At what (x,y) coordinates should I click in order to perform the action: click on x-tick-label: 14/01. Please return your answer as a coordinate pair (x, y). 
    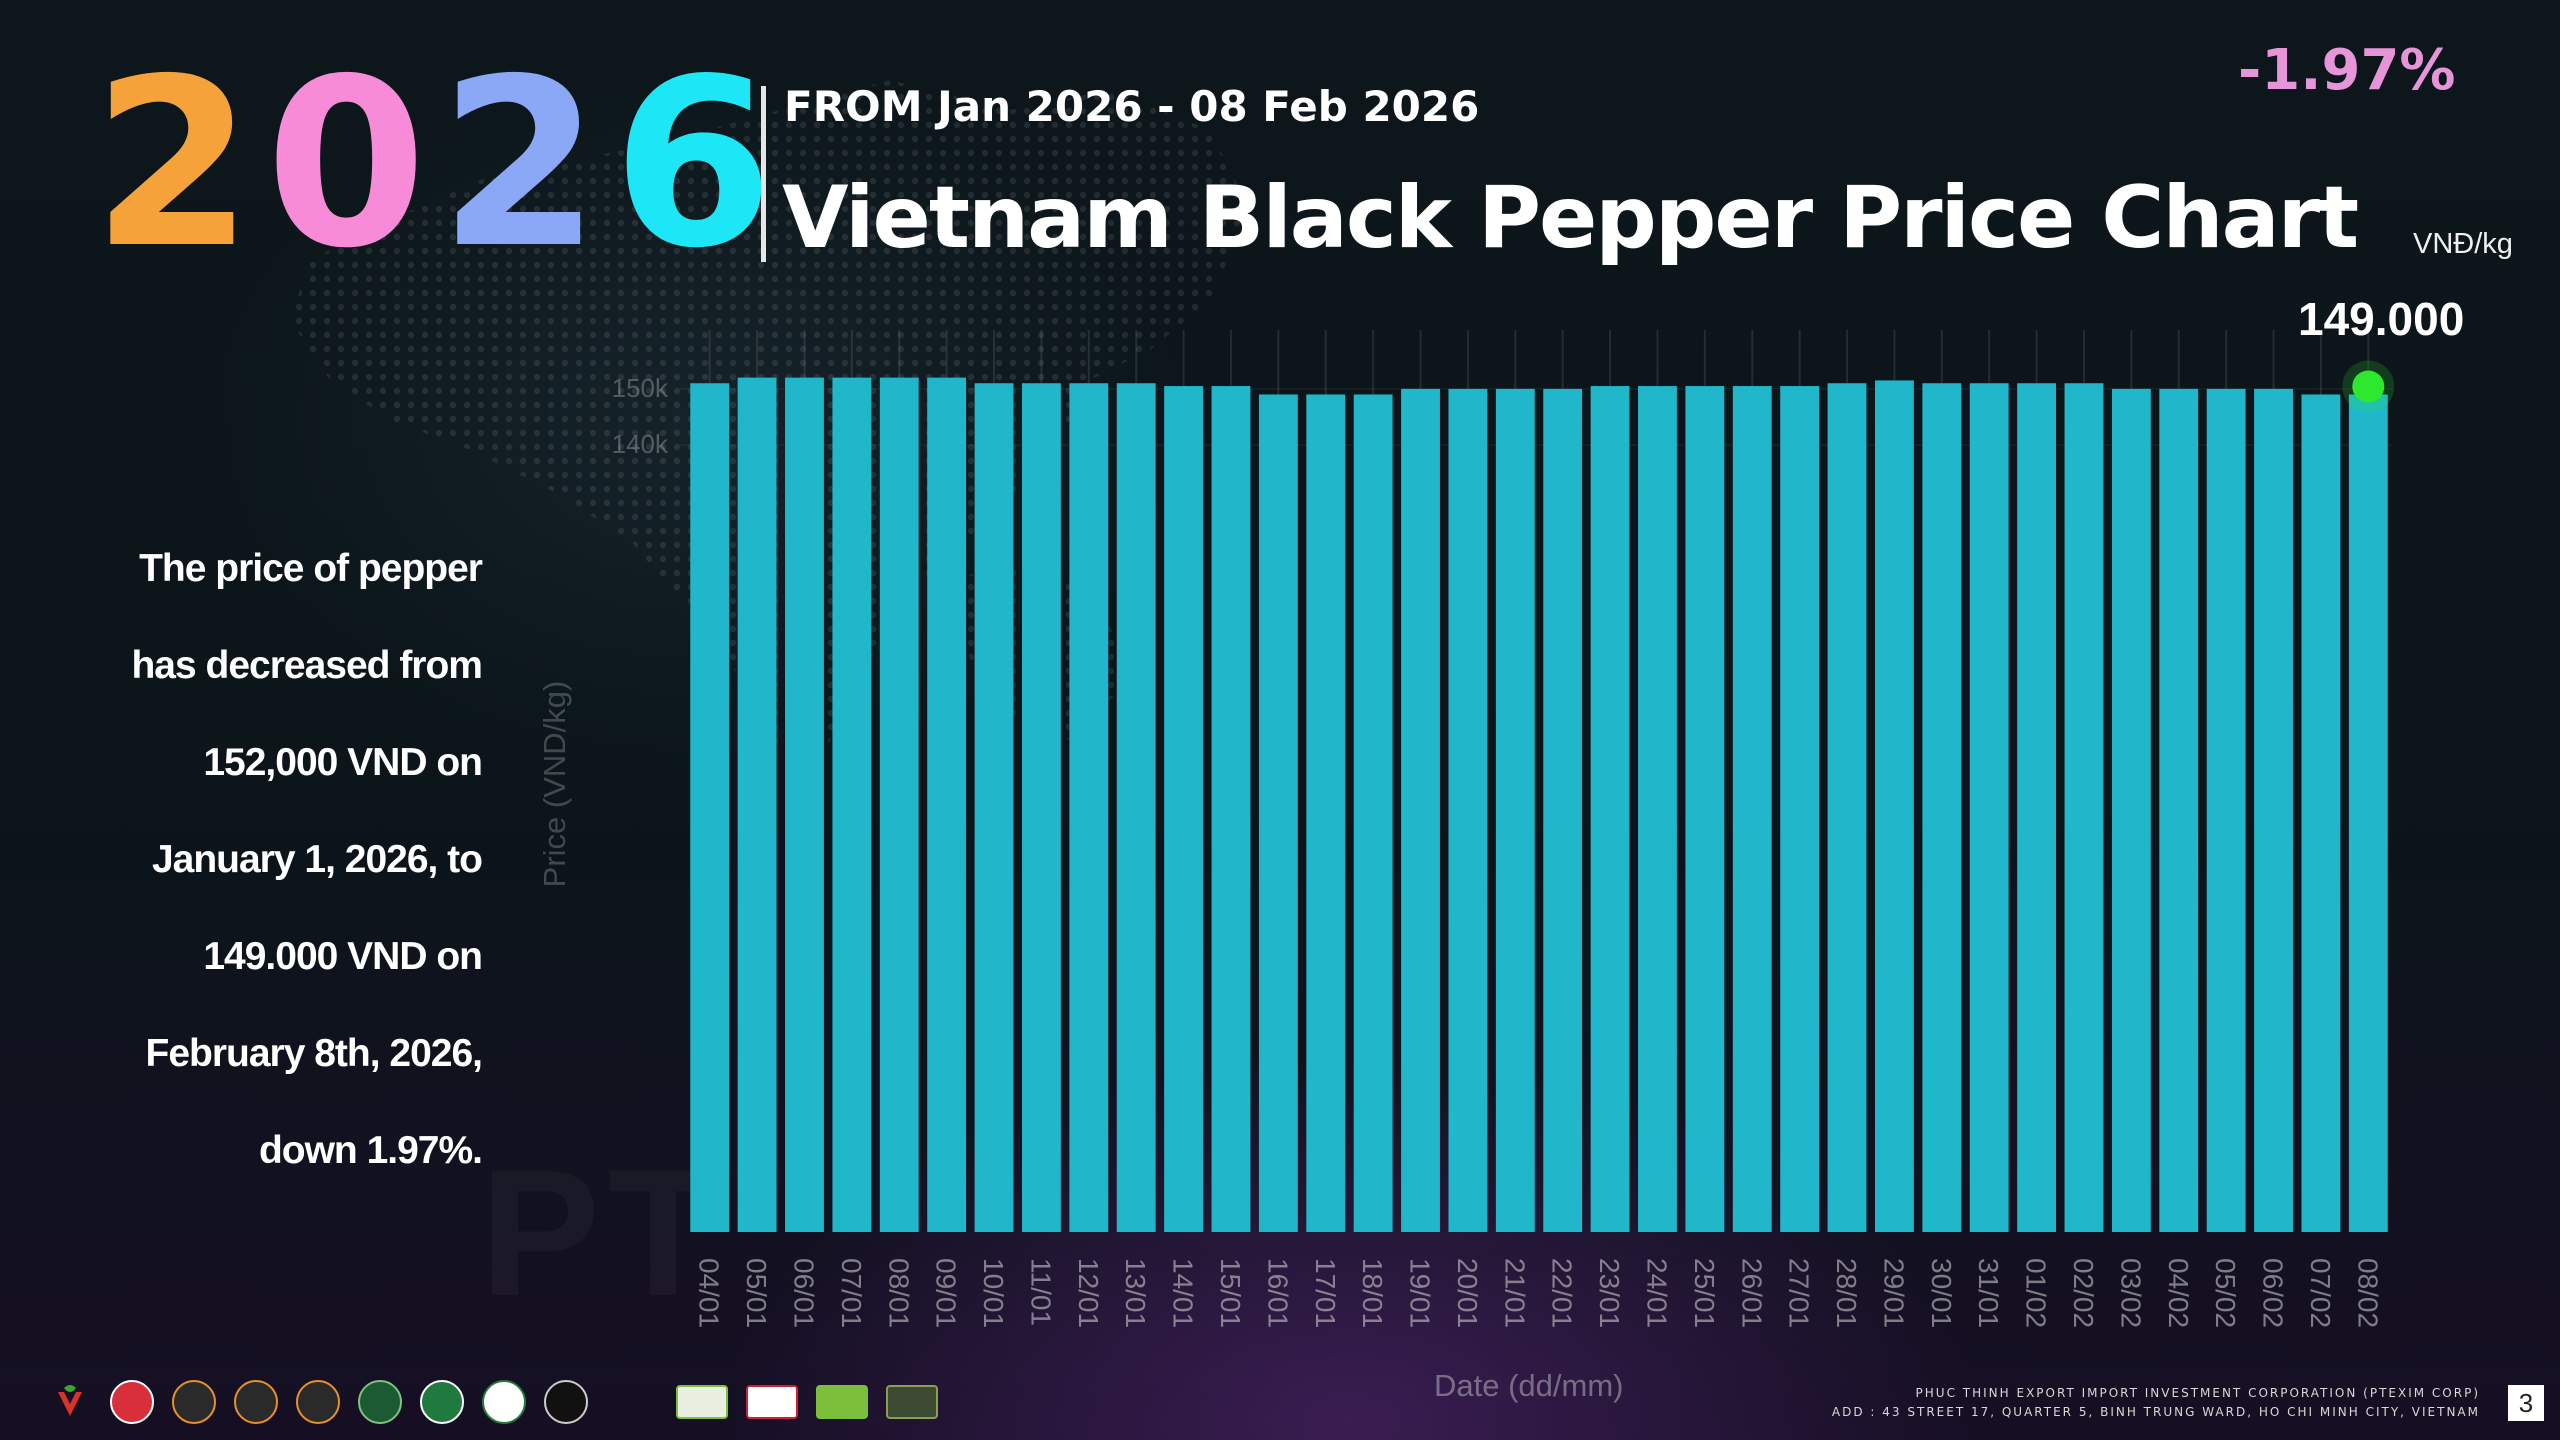
    Looking at the image, I should click on (1183, 1293).